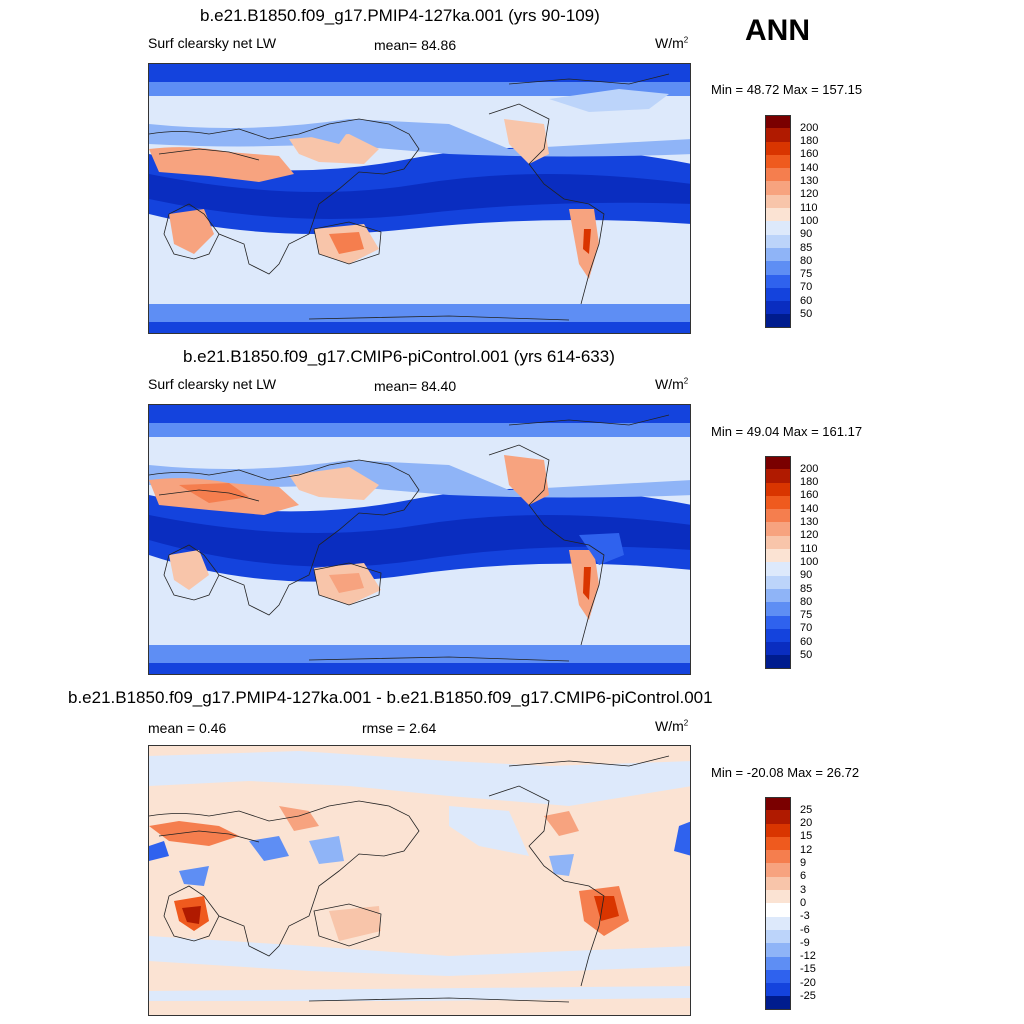 The width and height of the screenshot is (1024, 1024). Describe the element at coordinates (419, 880) in the screenshot. I see `panel-3-map` at that location.